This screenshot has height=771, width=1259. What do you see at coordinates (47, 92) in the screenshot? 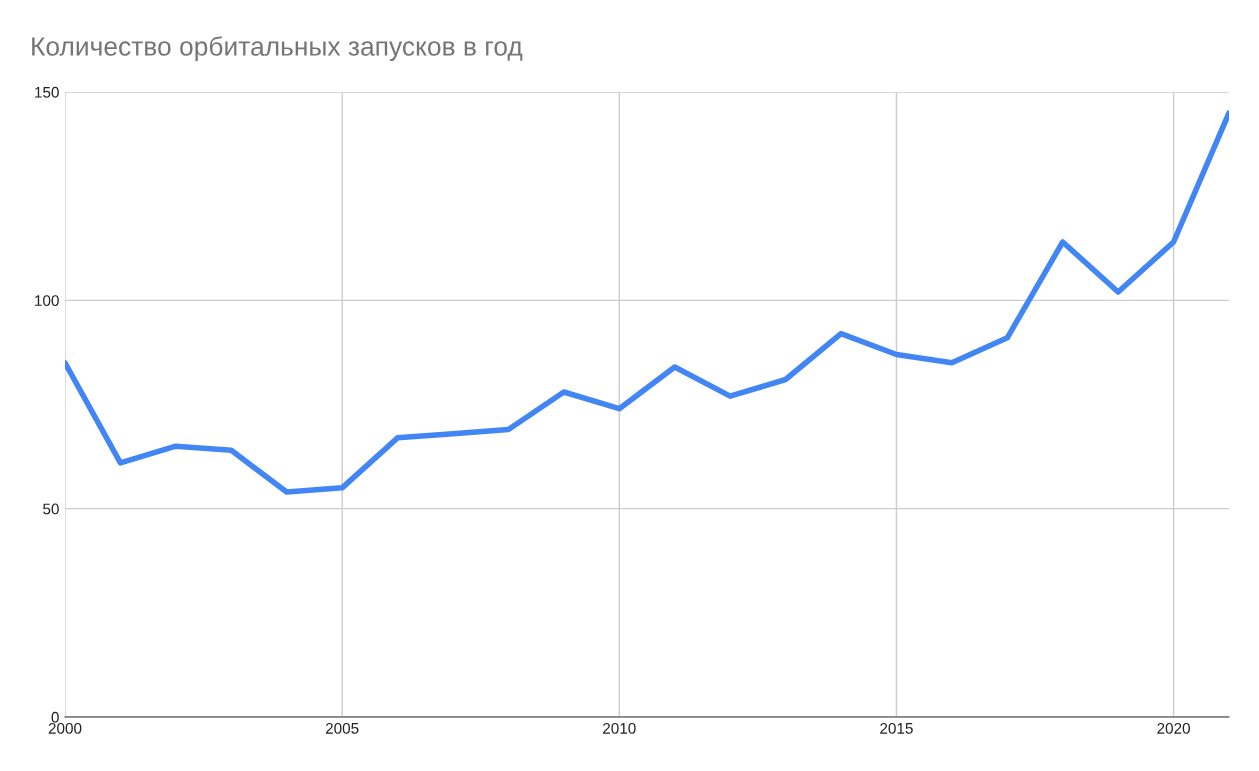
I see `y-tick-label: 150` at bounding box center [47, 92].